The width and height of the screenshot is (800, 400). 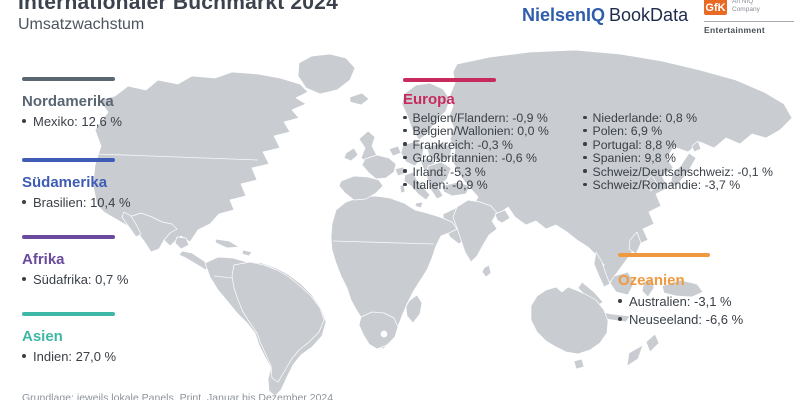 What do you see at coordinates (383, 242) in the screenshot?
I see `map-border-africa` at bounding box center [383, 242].